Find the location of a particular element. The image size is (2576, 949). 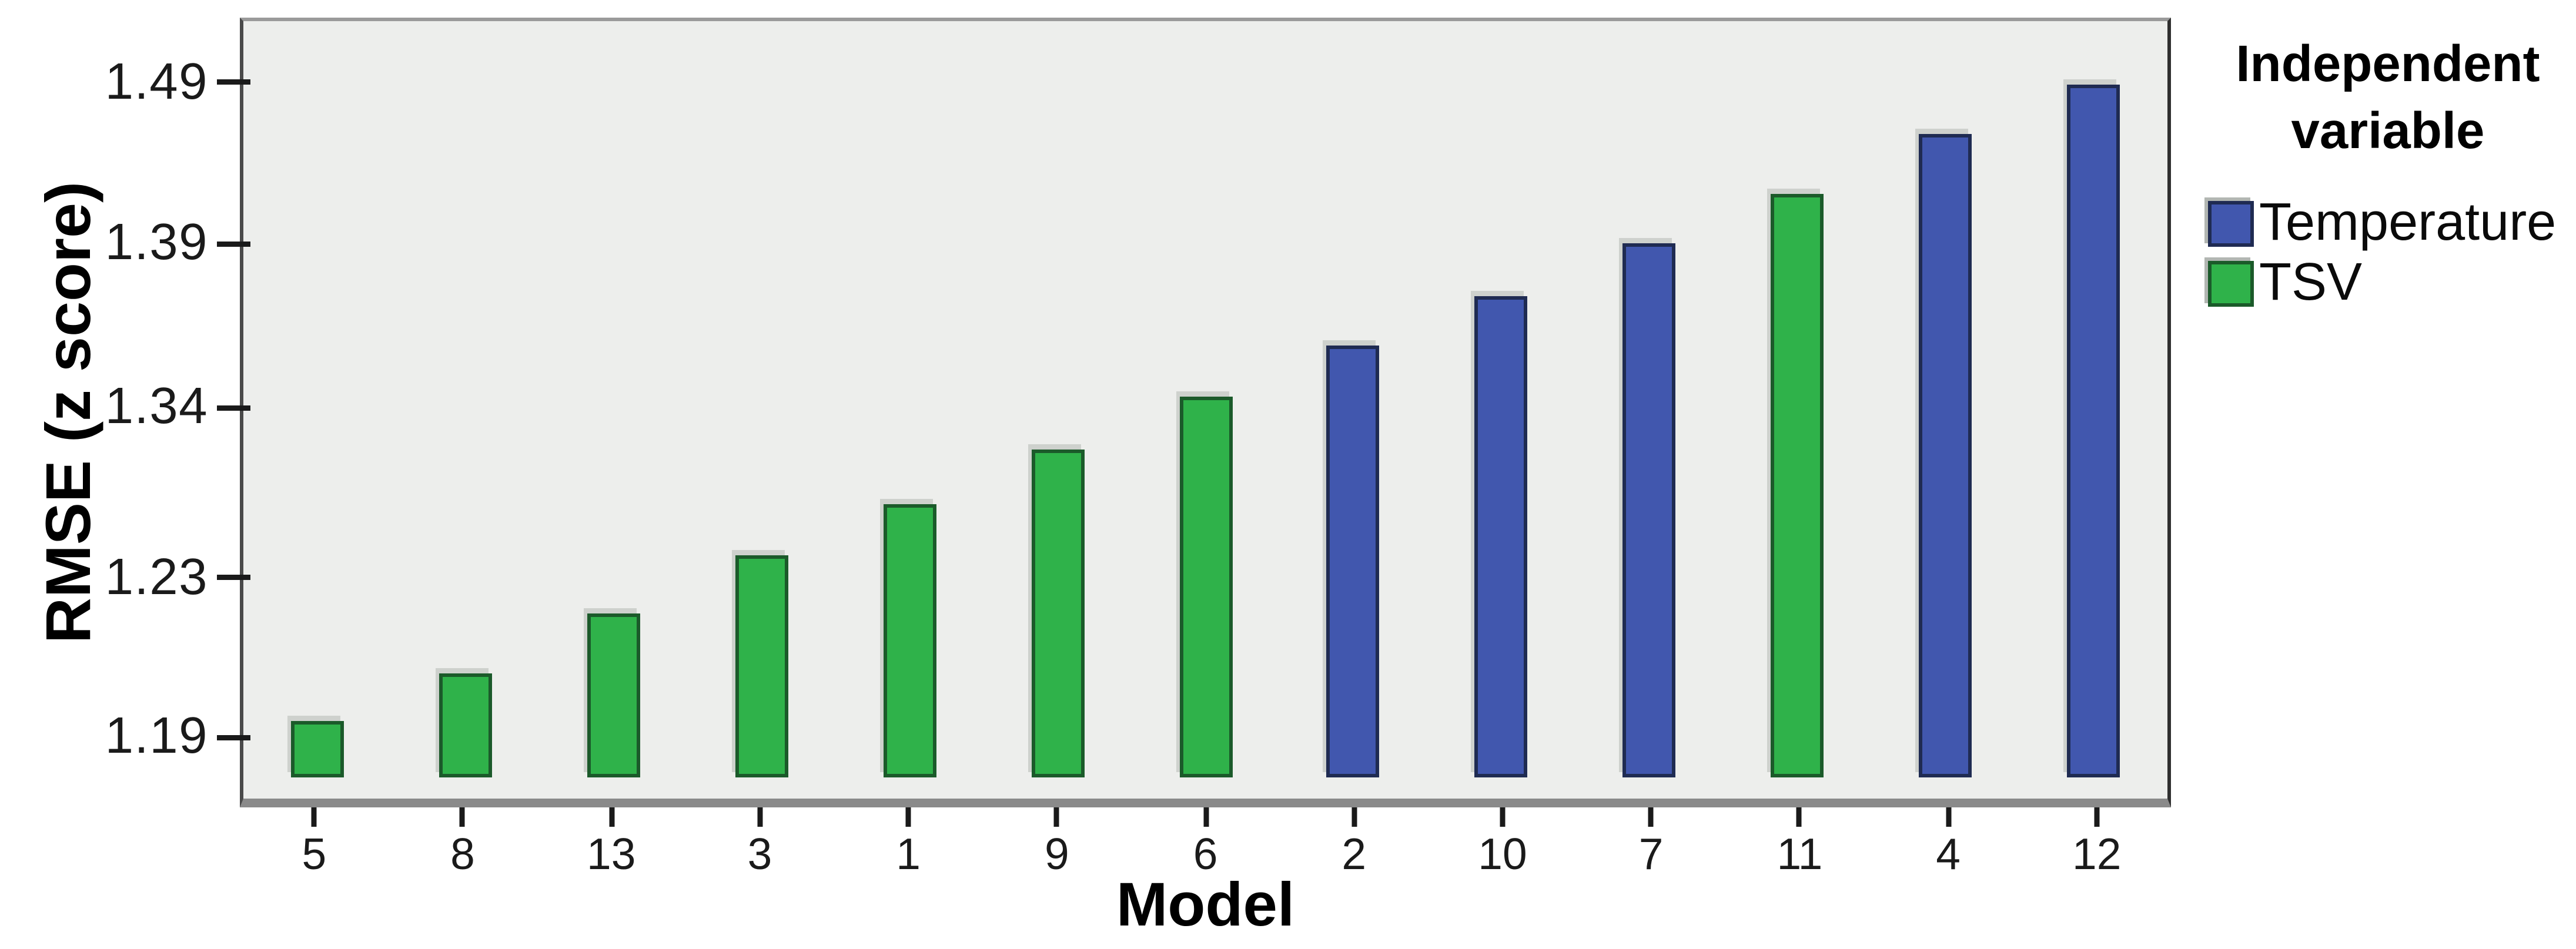

y-tick-mark-1.34 is located at coordinates (233, 408).